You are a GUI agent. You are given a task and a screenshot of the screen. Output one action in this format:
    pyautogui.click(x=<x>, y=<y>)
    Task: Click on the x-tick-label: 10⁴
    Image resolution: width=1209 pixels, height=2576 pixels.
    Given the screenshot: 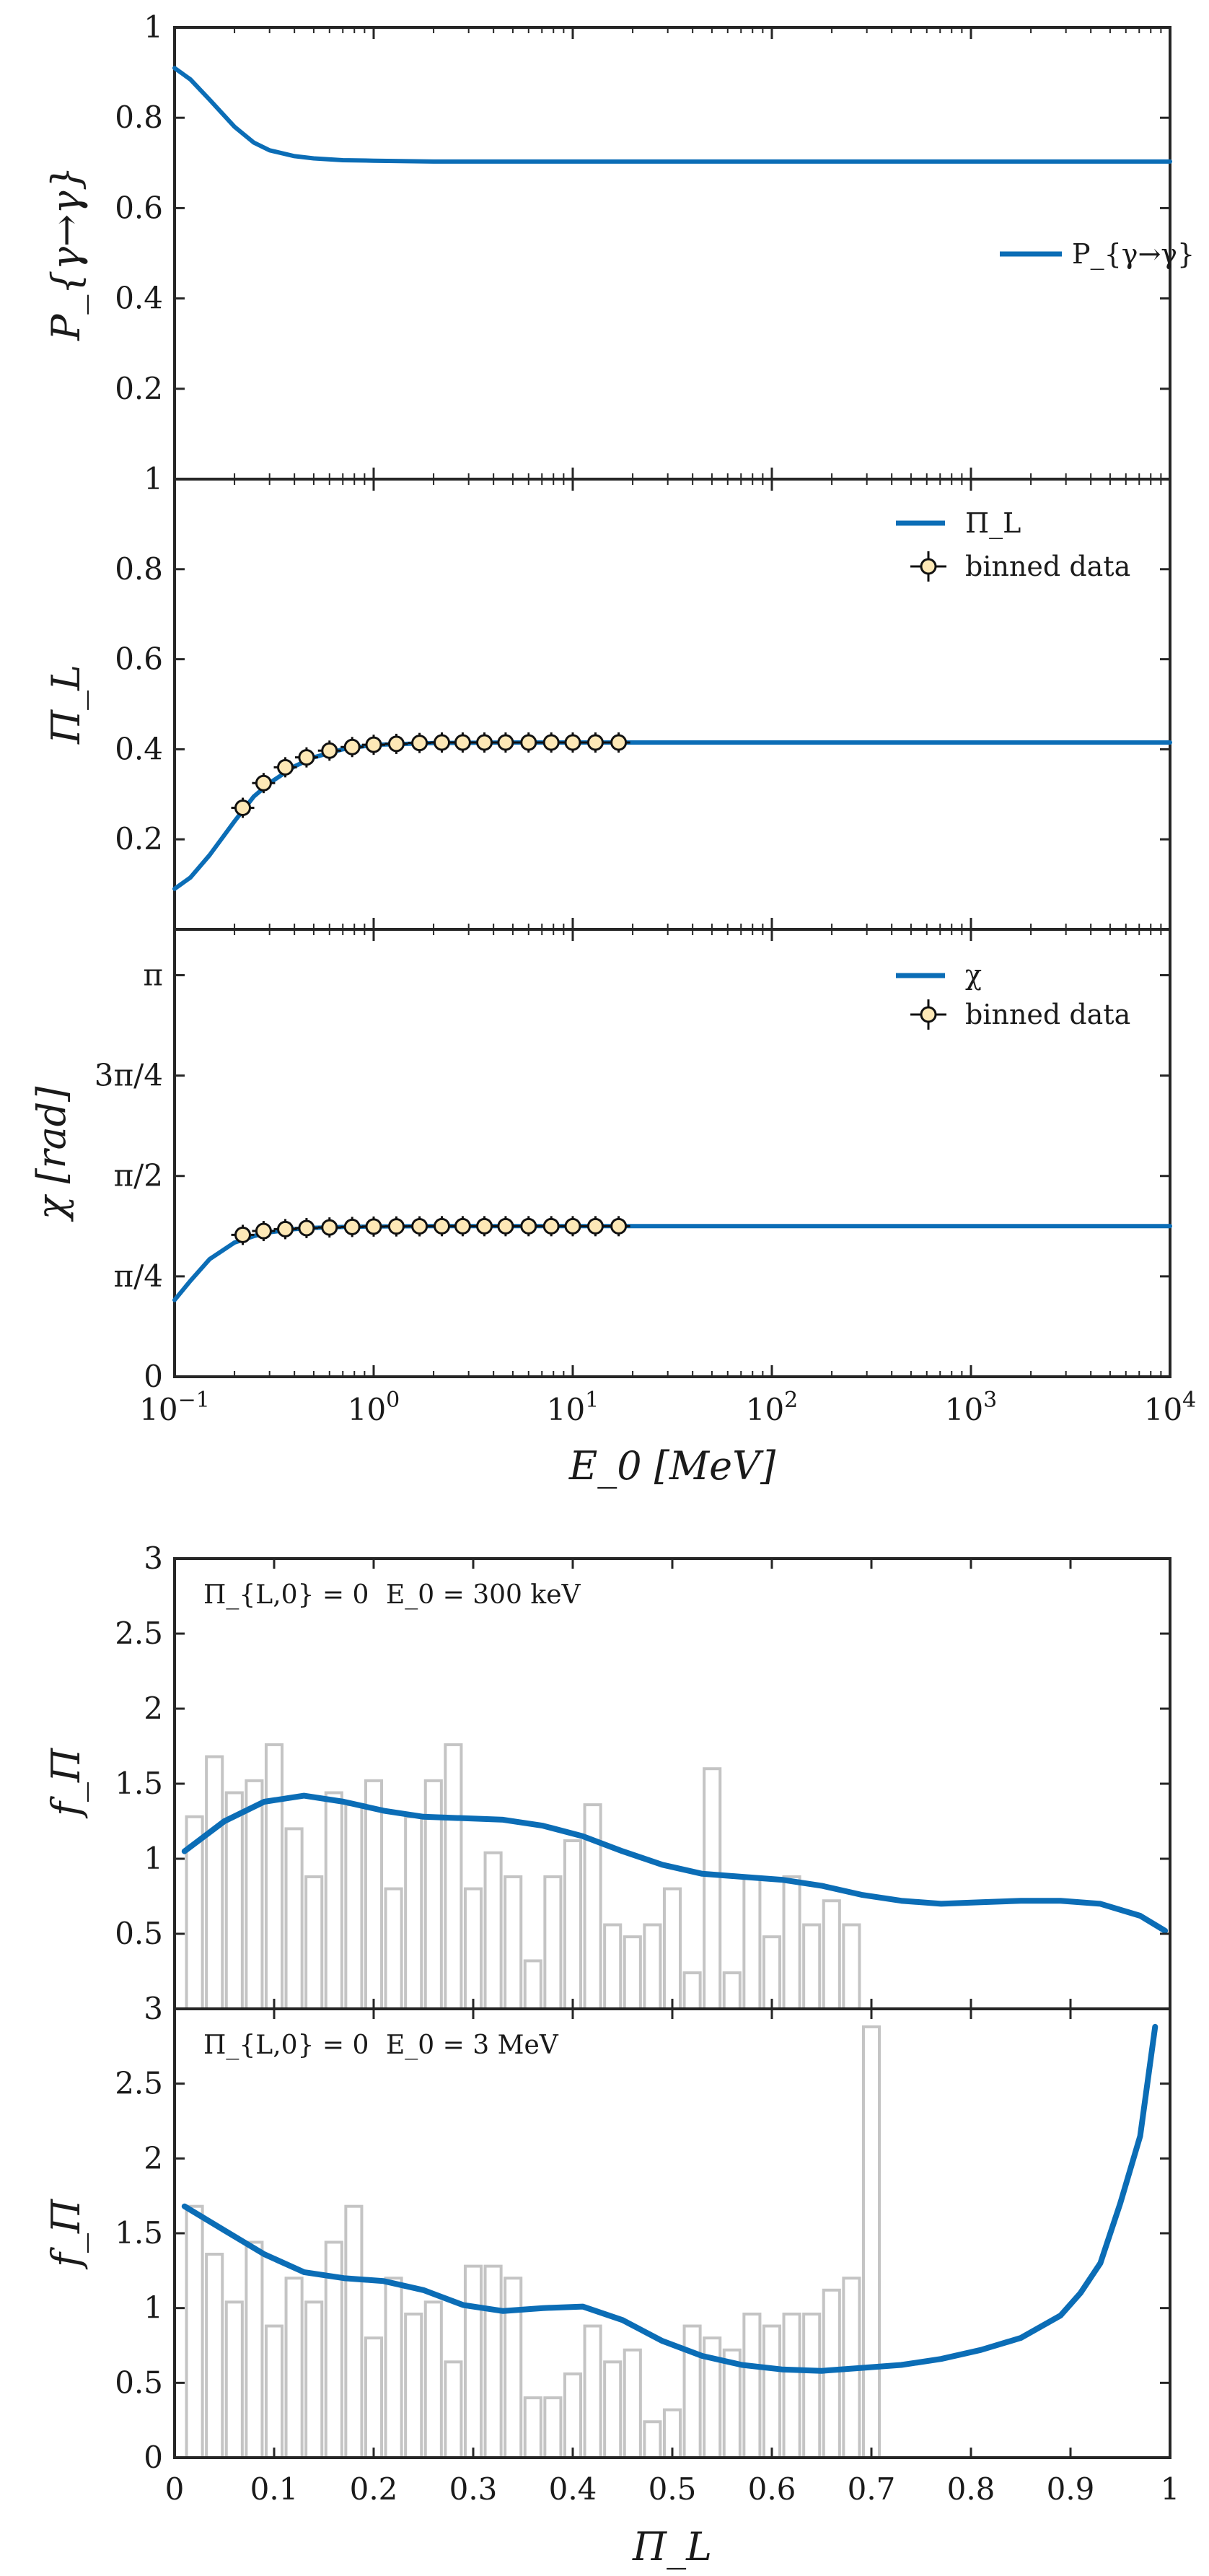 What is the action you would take?
    pyautogui.click(x=1170, y=1407)
    